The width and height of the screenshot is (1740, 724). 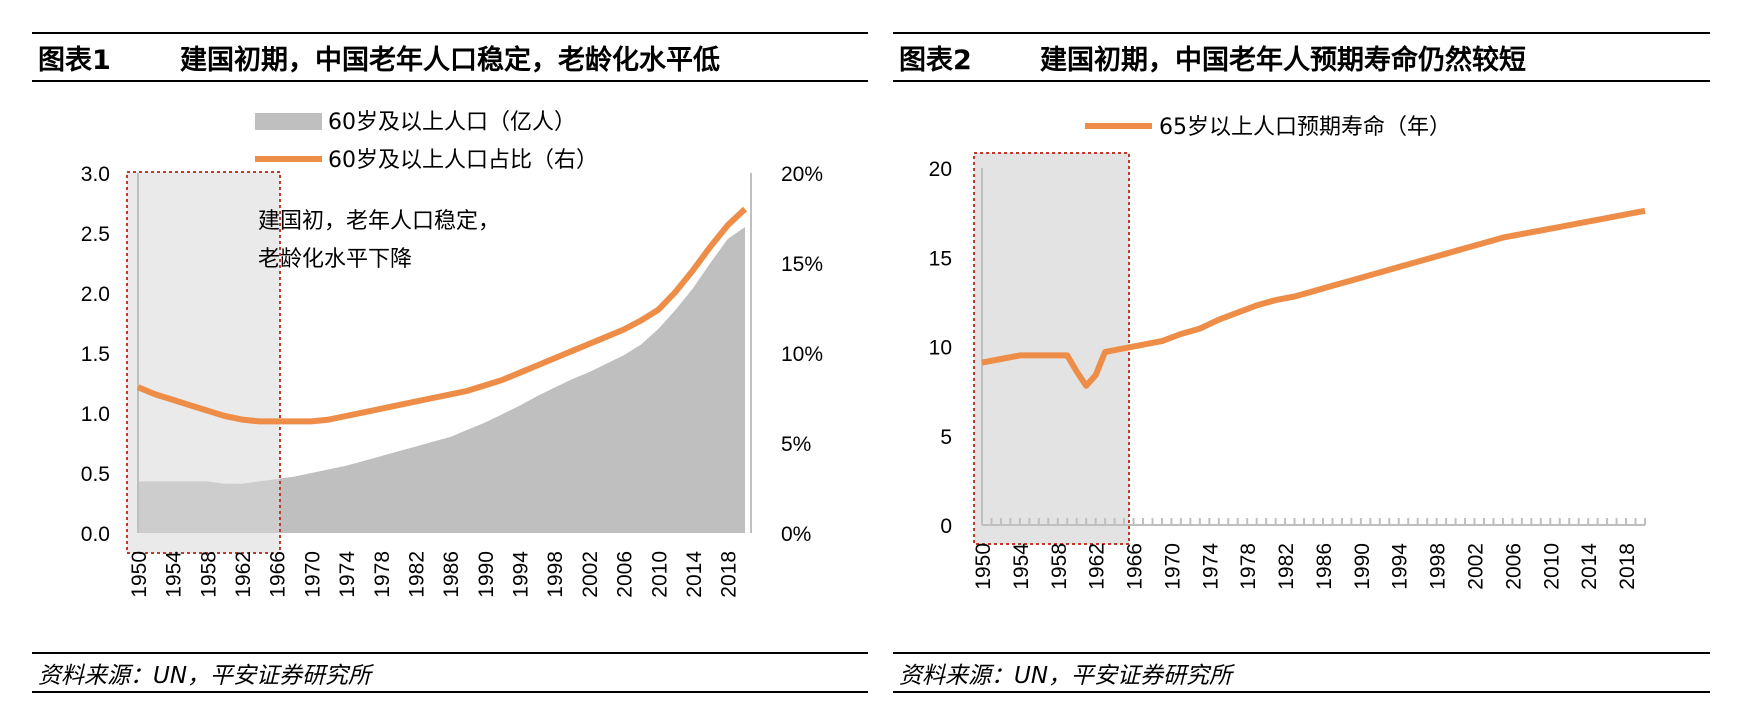 I want to click on chart1-left-tick-label: 0.5, so click(x=95, y=474).